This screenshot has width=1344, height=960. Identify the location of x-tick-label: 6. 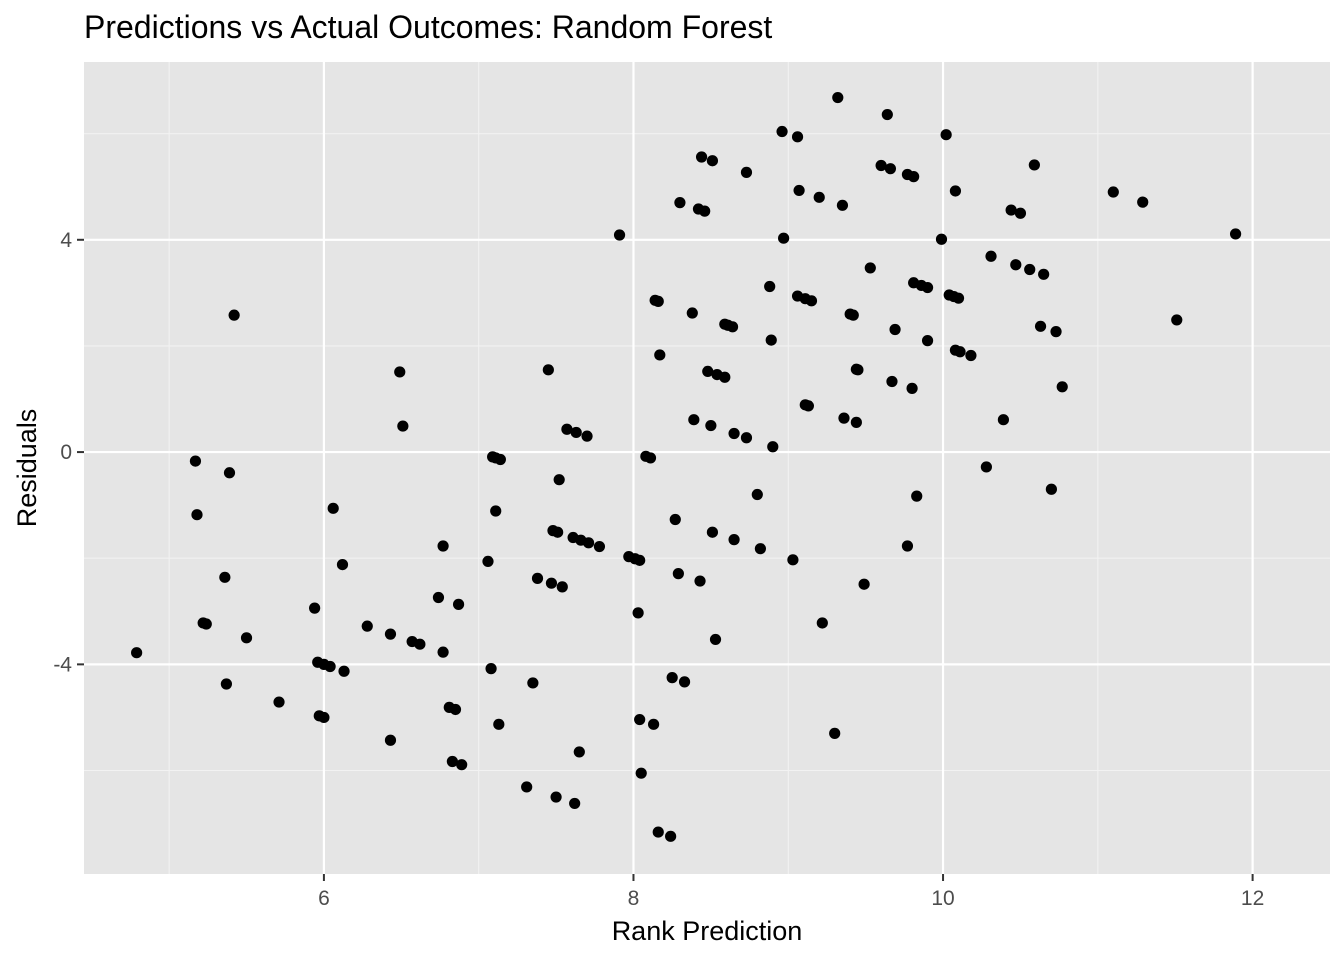
(324, 898).